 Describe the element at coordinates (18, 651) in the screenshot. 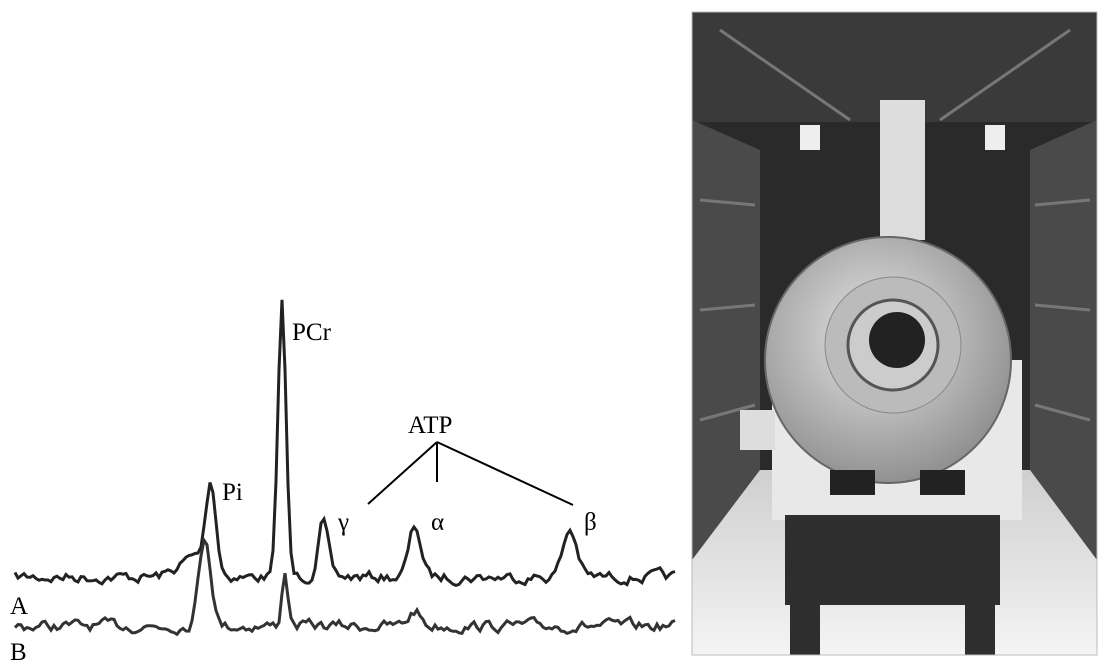

I see `trace-label: B` at that location.